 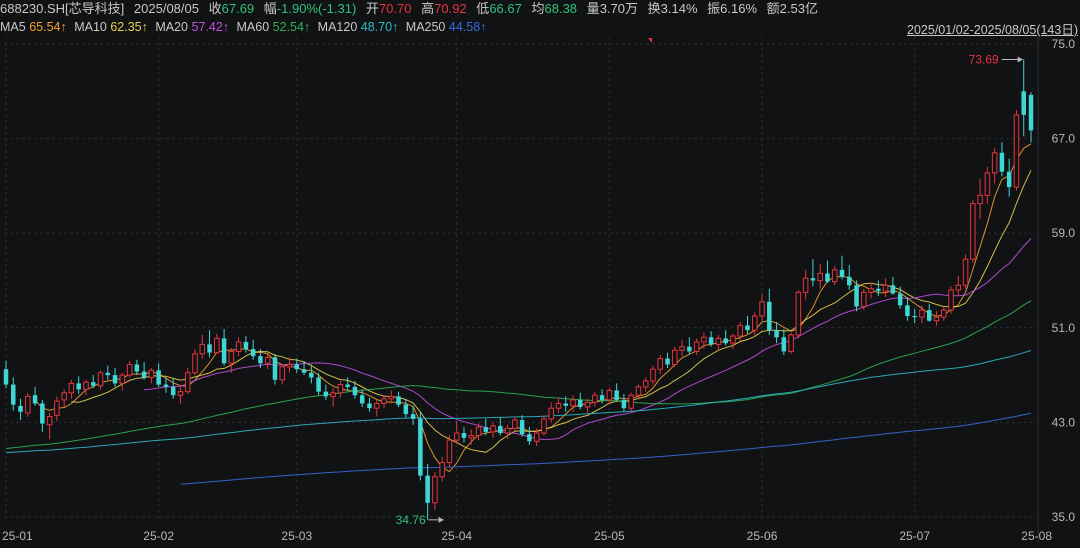 What do you see at coordinates (1064, 233) in the screenshot?
I see `y-tick-label: 59.0` at bounding box center [1064, 233].